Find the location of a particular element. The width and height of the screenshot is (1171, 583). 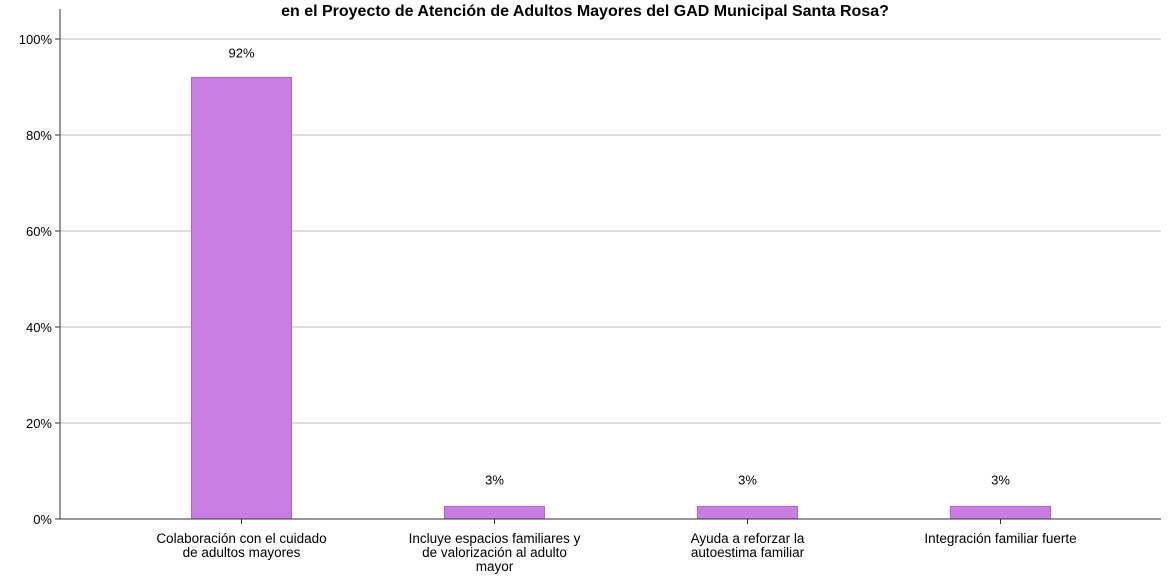

y-tick-label: 80% is located at coordinates (39, 135).